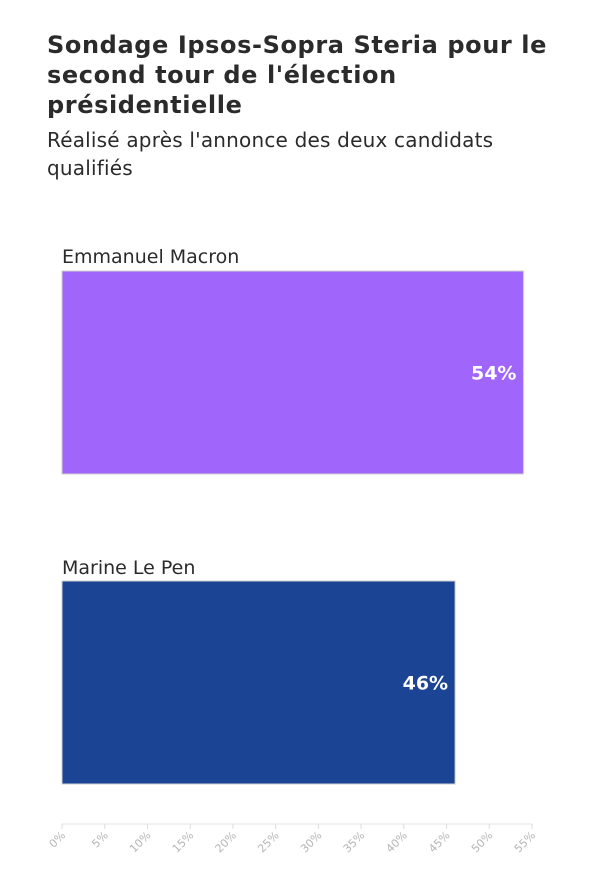 This screenshot has height=879, width=590. Describe the element at coordinates (493, 374) in the screenshot. I see `bar-value-label: 54%` at that location.